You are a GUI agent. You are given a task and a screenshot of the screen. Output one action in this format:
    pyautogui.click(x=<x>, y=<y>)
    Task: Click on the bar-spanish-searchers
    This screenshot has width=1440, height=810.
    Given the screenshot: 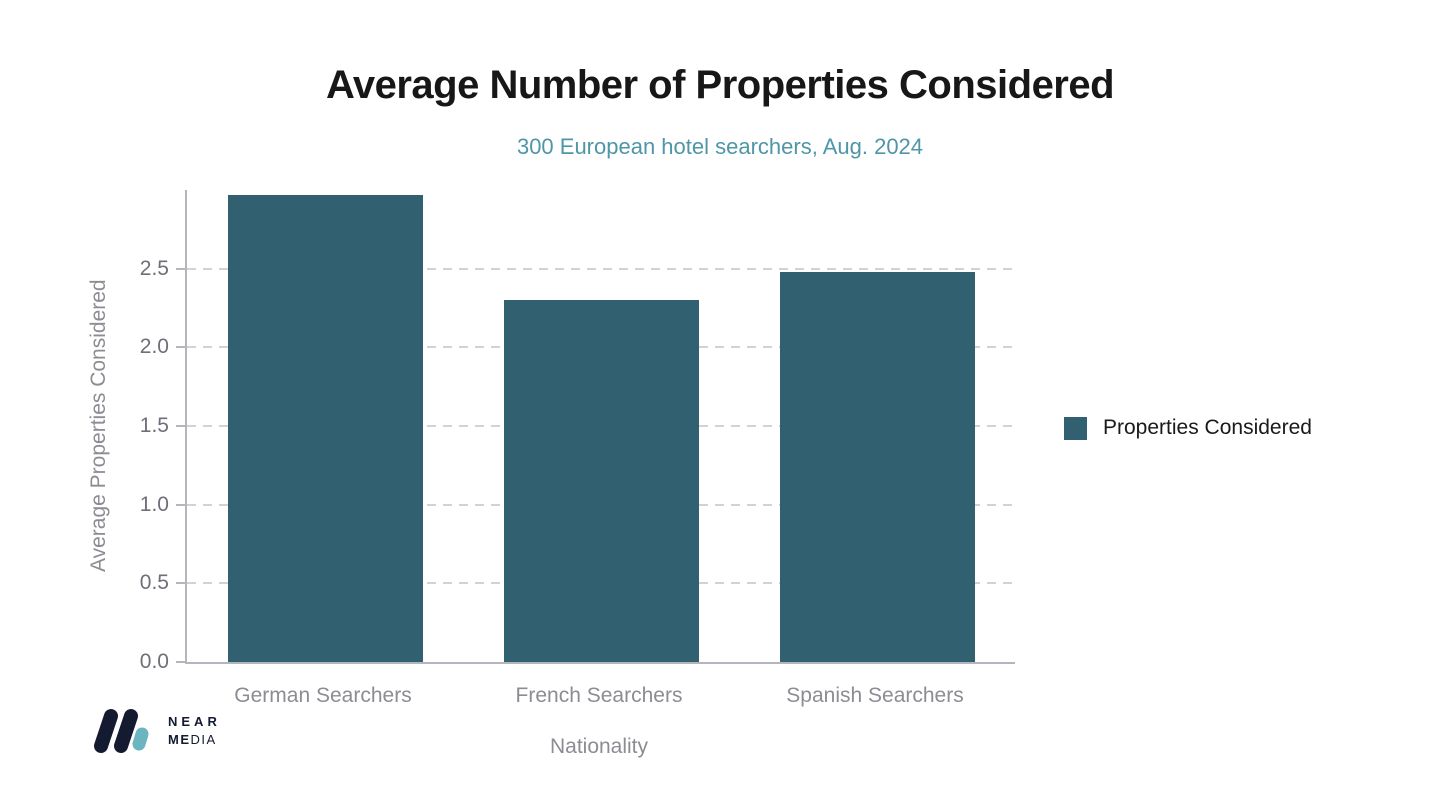 What is the action you would take?
    pyautogui.click(x=877, y=466)
    